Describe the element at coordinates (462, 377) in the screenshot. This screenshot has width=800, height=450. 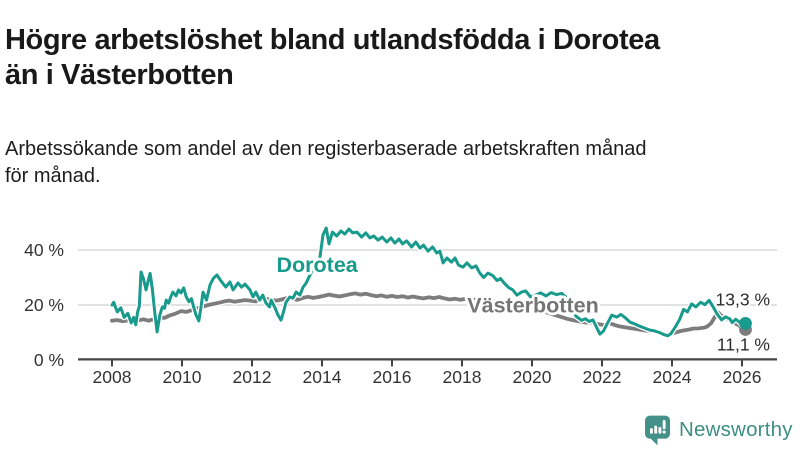
I see `x-axis-label: 2018` at that location.